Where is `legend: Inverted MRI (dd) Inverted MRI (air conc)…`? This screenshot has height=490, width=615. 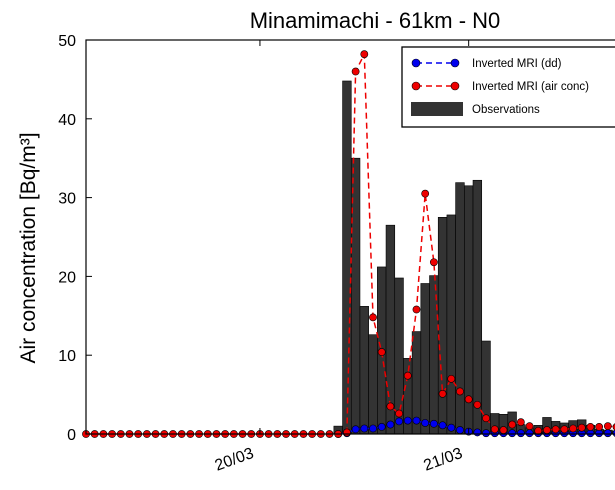
legend: Inverted MRI (dd) Inverted MRI (air conc)… is located at coordinates (508, 87).